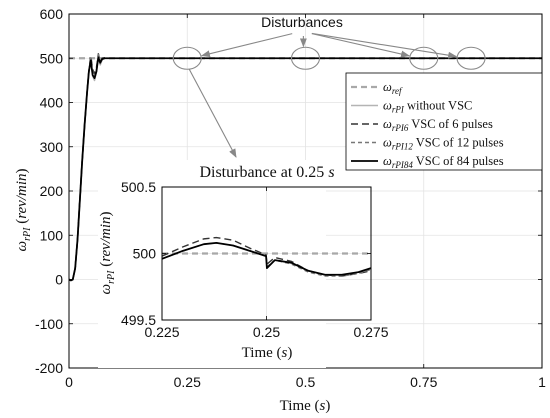  I want to click on inset-y-tick-label-2: 500.5, so click(138, 187).